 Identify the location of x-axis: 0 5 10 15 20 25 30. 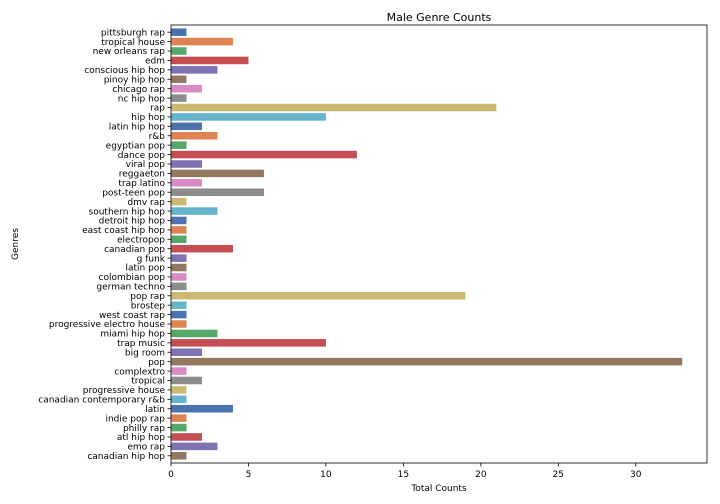
(405, 471).